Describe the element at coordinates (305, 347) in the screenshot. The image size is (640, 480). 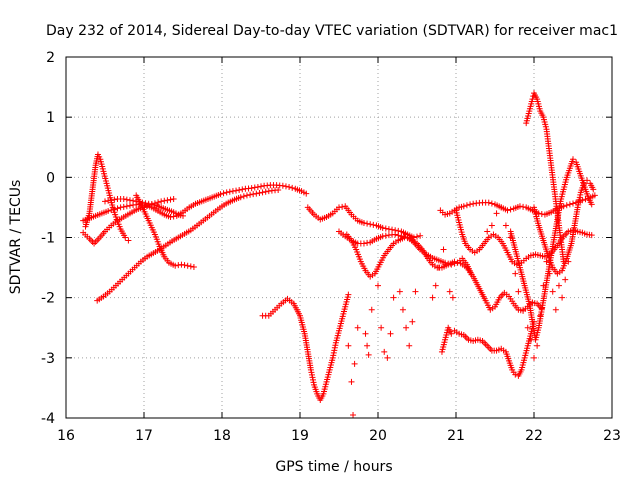
I see `series-arc-g` at that location.